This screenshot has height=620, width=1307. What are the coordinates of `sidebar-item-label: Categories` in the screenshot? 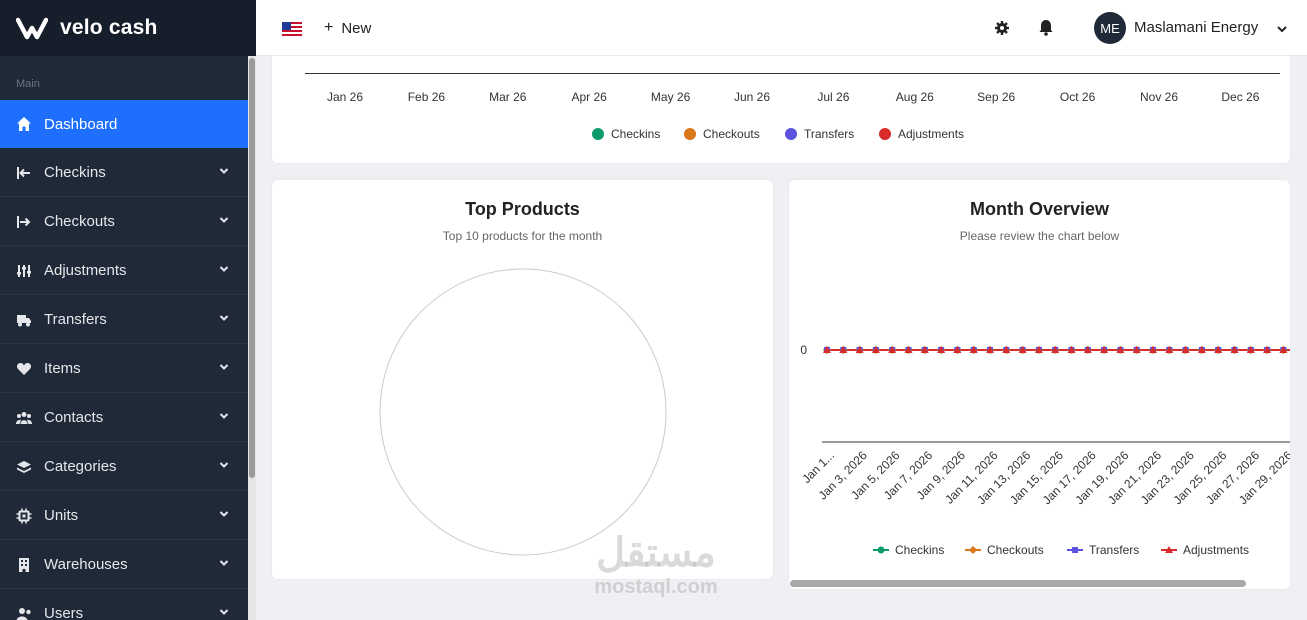 It's located at (80, 466).